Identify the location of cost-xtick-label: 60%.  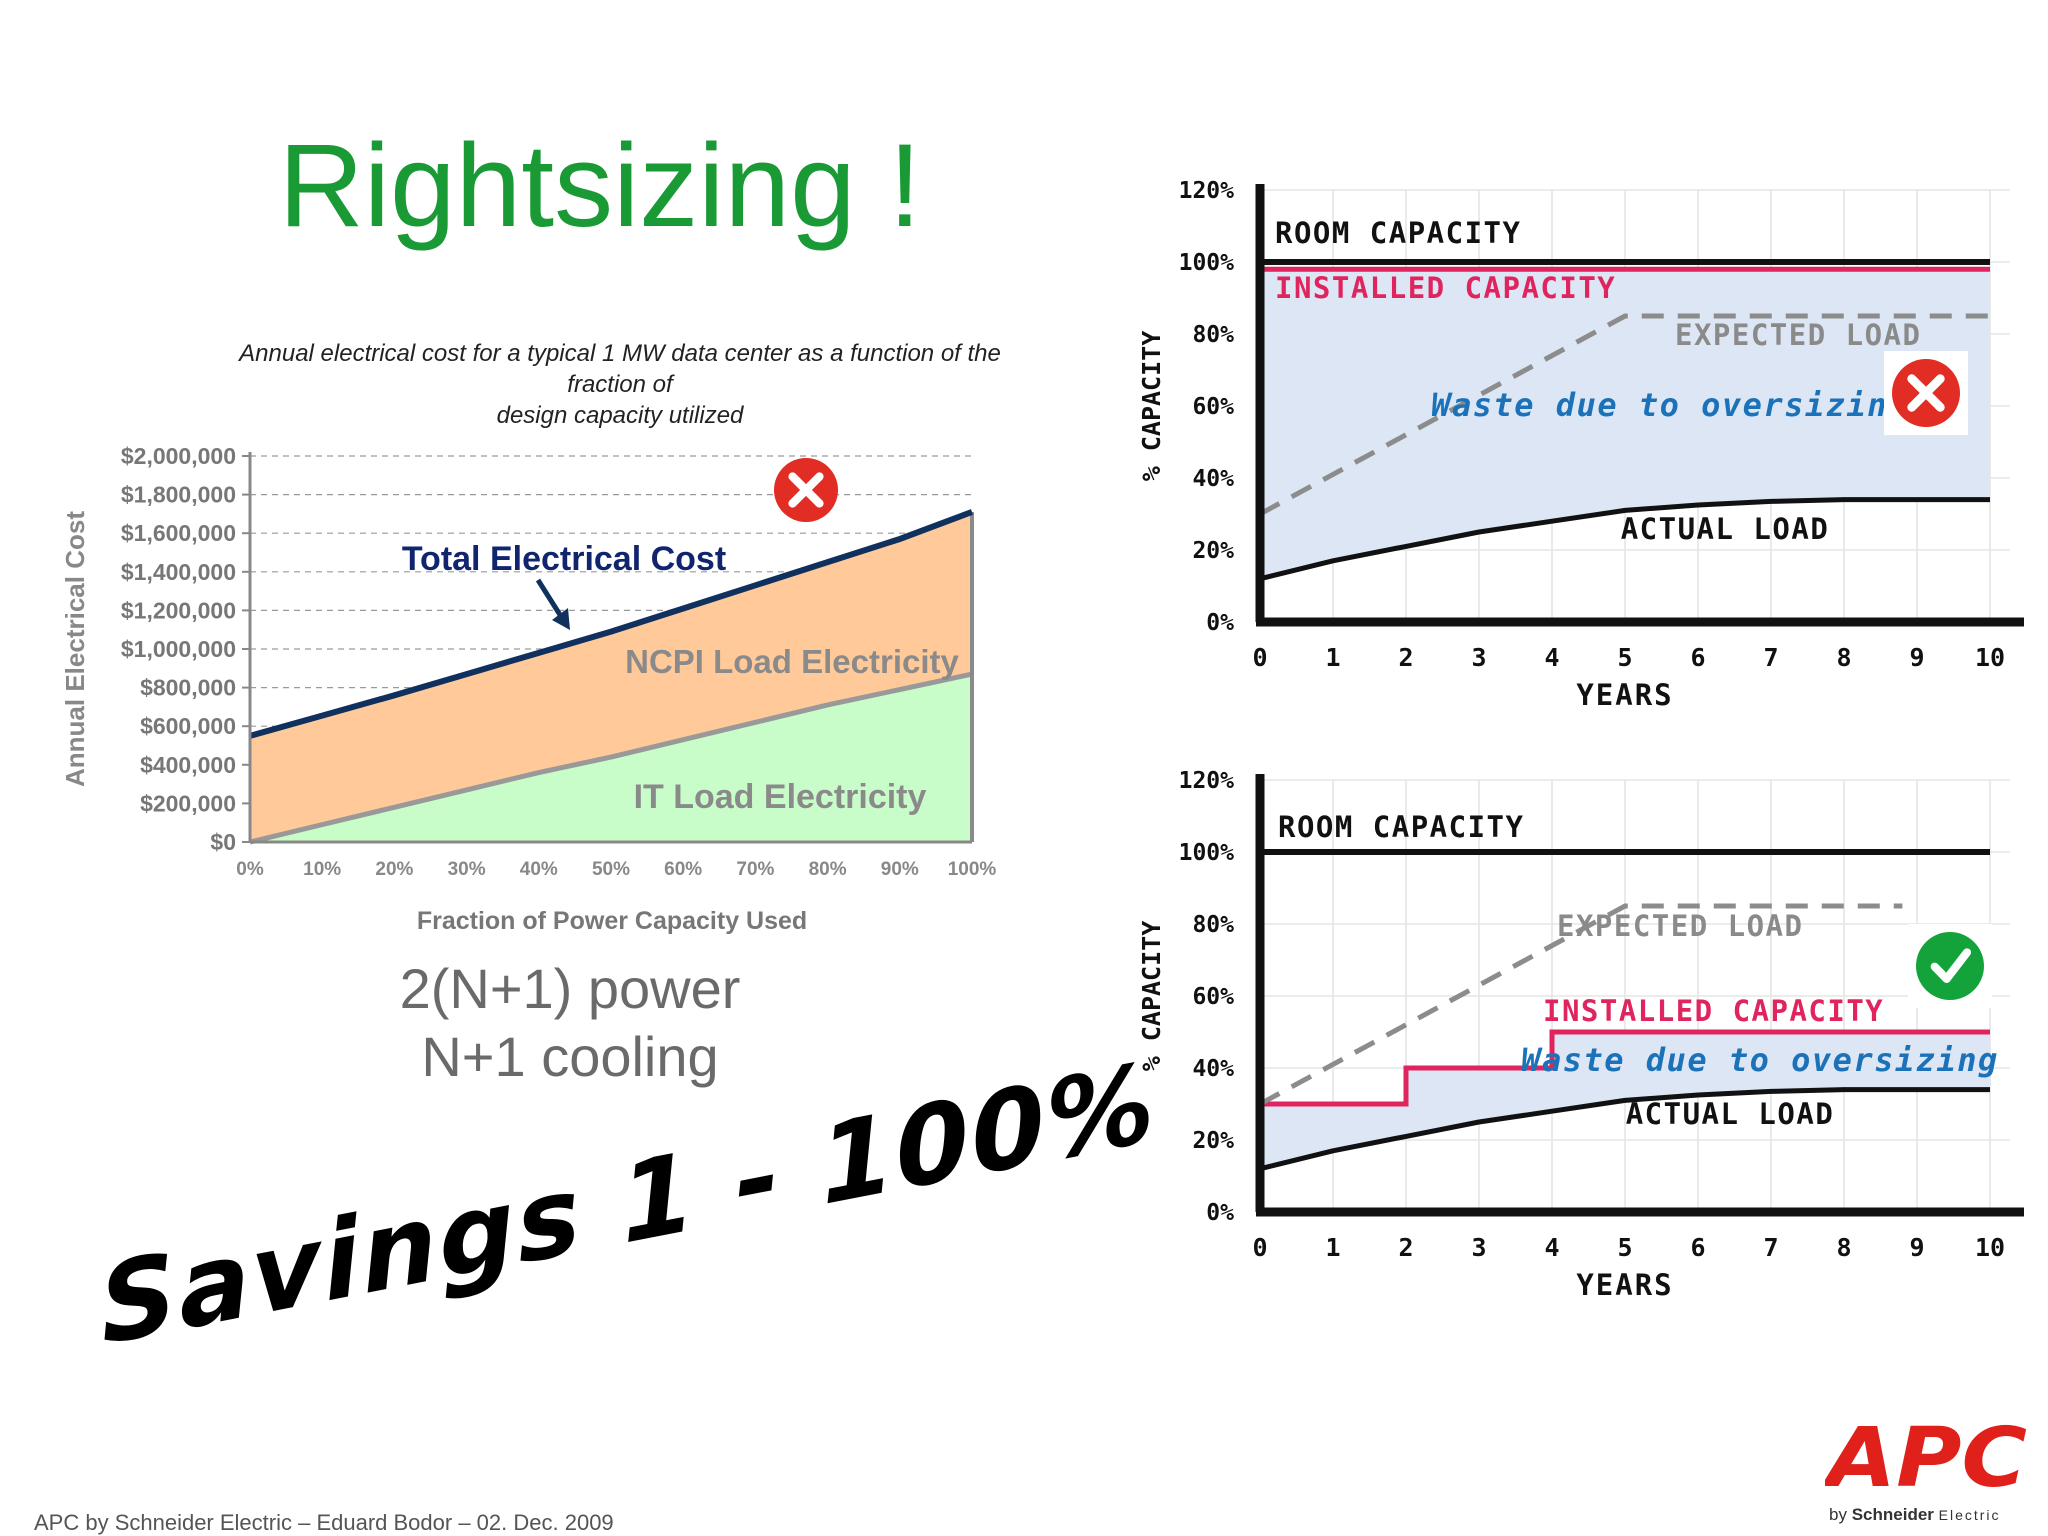
(683, 869).